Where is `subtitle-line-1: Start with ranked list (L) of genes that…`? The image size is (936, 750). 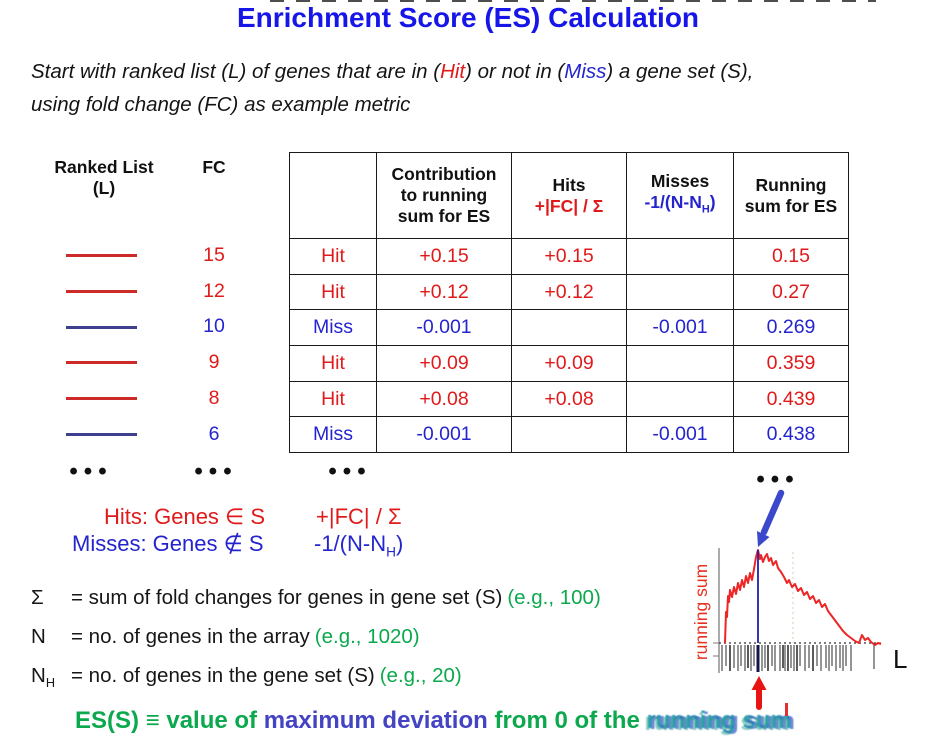
subtitle-line-1: Start with ranked list (L) of genes that… is located at coordinates (481, 72).